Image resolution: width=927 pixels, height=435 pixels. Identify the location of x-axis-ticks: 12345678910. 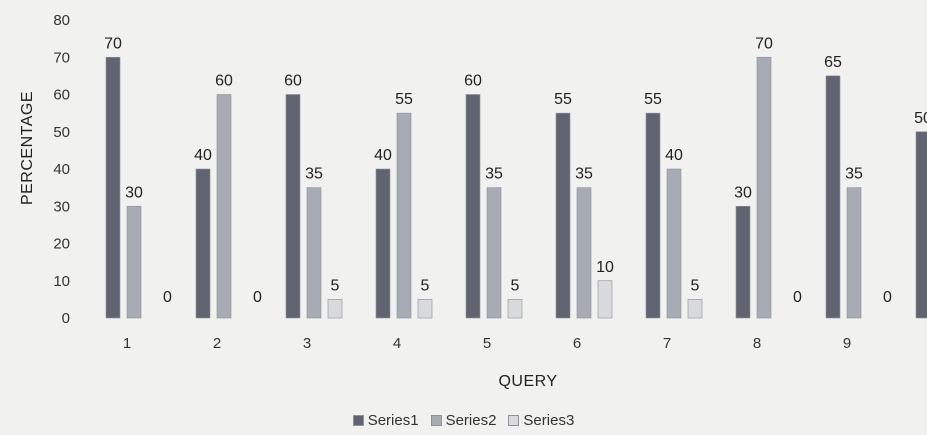
(487, 343).